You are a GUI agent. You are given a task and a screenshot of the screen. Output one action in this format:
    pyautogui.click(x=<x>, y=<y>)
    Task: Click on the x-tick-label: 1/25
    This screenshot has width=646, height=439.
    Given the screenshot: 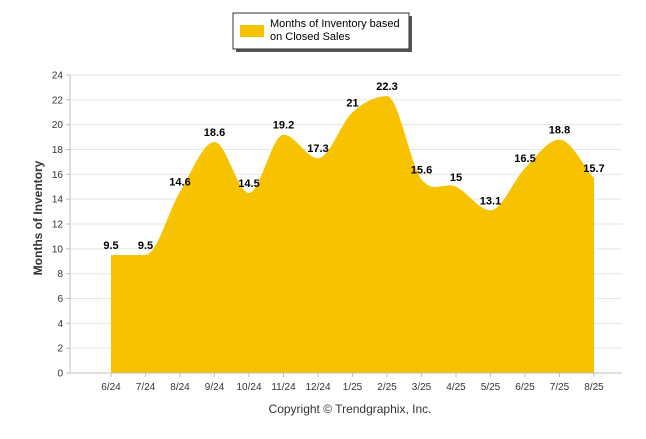 What is the action you would take?
    pyautogui.click(x=353, y=387)
    